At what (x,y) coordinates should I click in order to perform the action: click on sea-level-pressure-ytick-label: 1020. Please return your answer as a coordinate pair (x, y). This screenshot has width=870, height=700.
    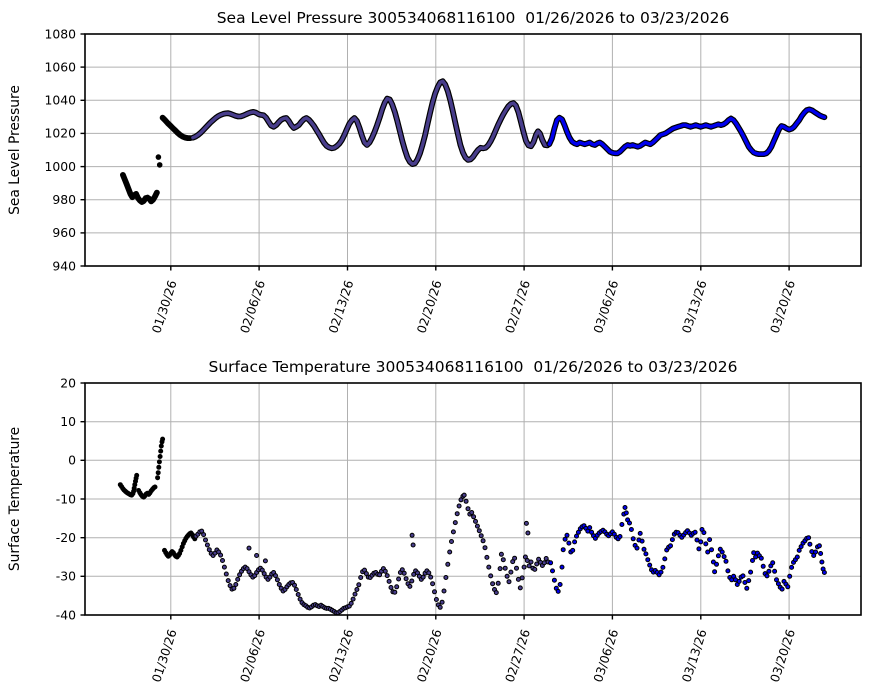
    Looking at the image, I should click on (60, 133).